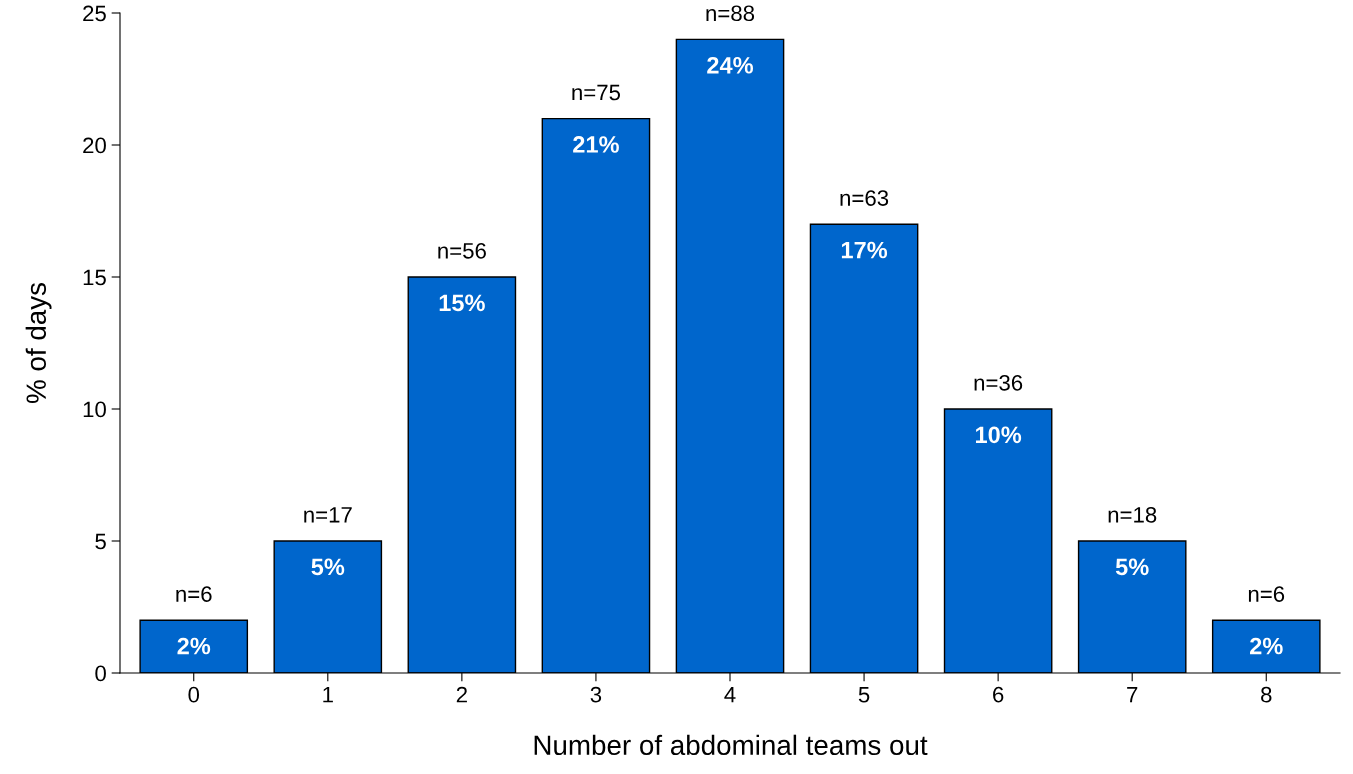 Image resolution: width=1353 pixels, height=774 pixels. What do you see at coordinates (94, 277) in the screenshot?
I see `y-tick-label: 15` at bounding box center [94, 277].